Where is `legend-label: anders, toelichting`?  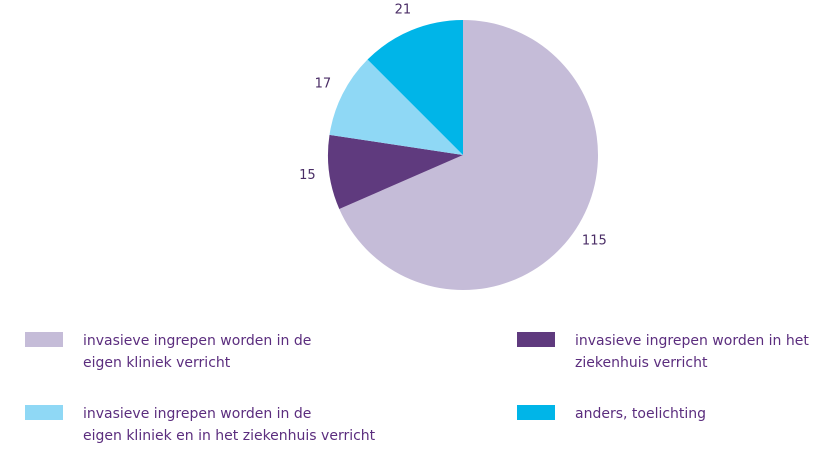
legend-label: anders, toelichting is located at coordinates (641, 414).